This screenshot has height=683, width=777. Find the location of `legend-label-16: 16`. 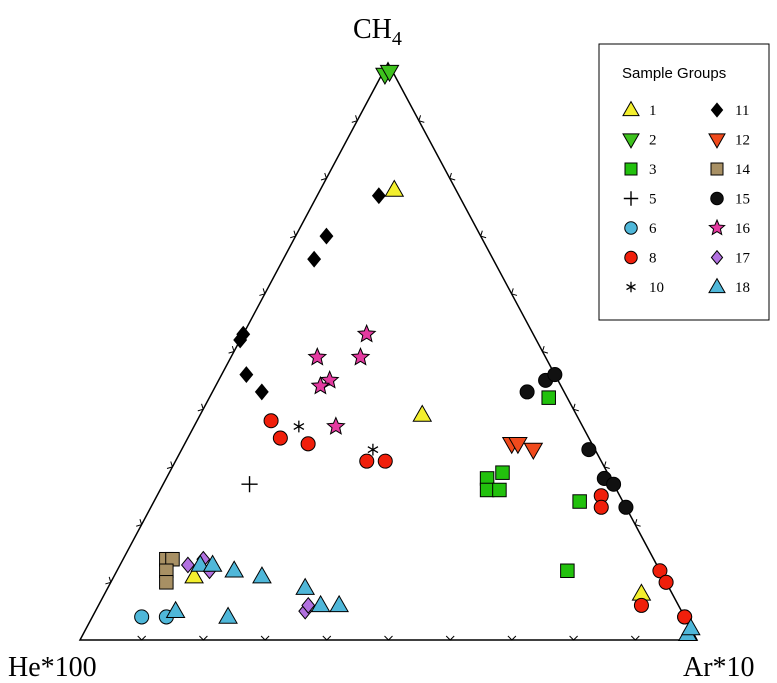

legend-label-16: 16 is located at coordinates (743, 229).